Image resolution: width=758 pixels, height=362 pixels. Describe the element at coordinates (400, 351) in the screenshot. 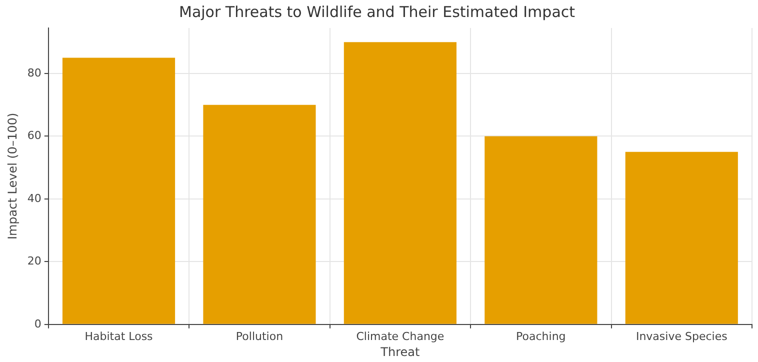

I see `x-axis-title: Threat` at that location.